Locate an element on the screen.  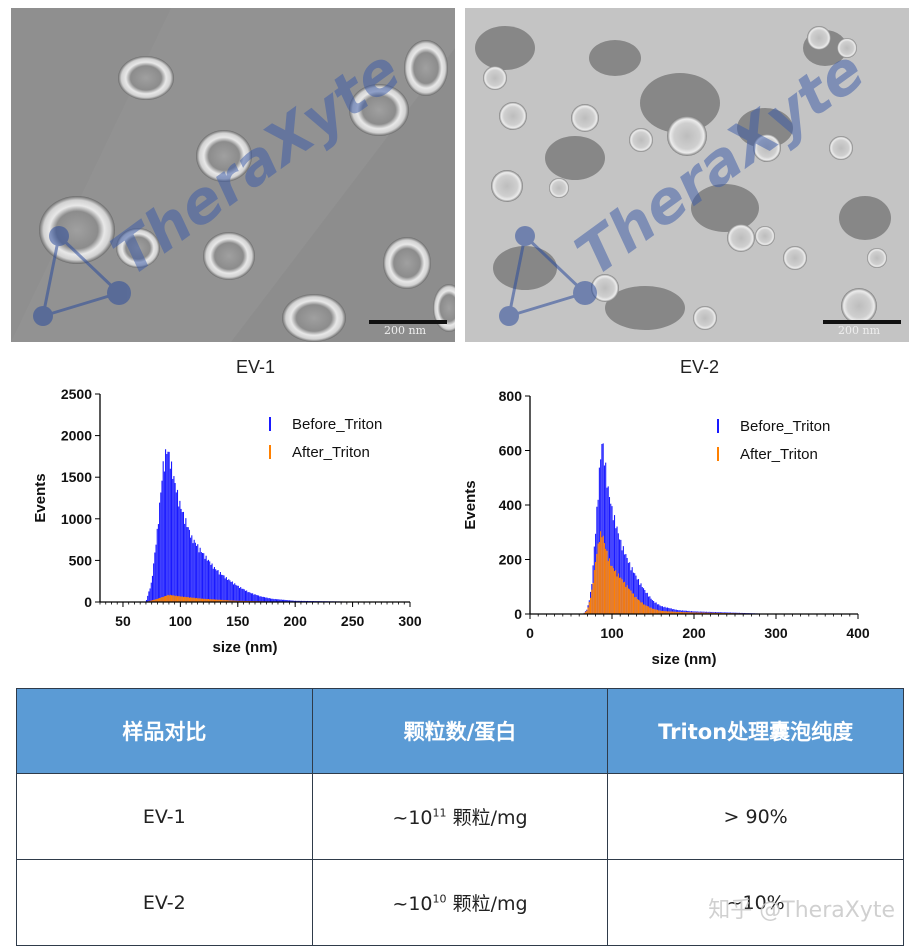
x-tick-label: 50 is located at coordinates (123, 621).